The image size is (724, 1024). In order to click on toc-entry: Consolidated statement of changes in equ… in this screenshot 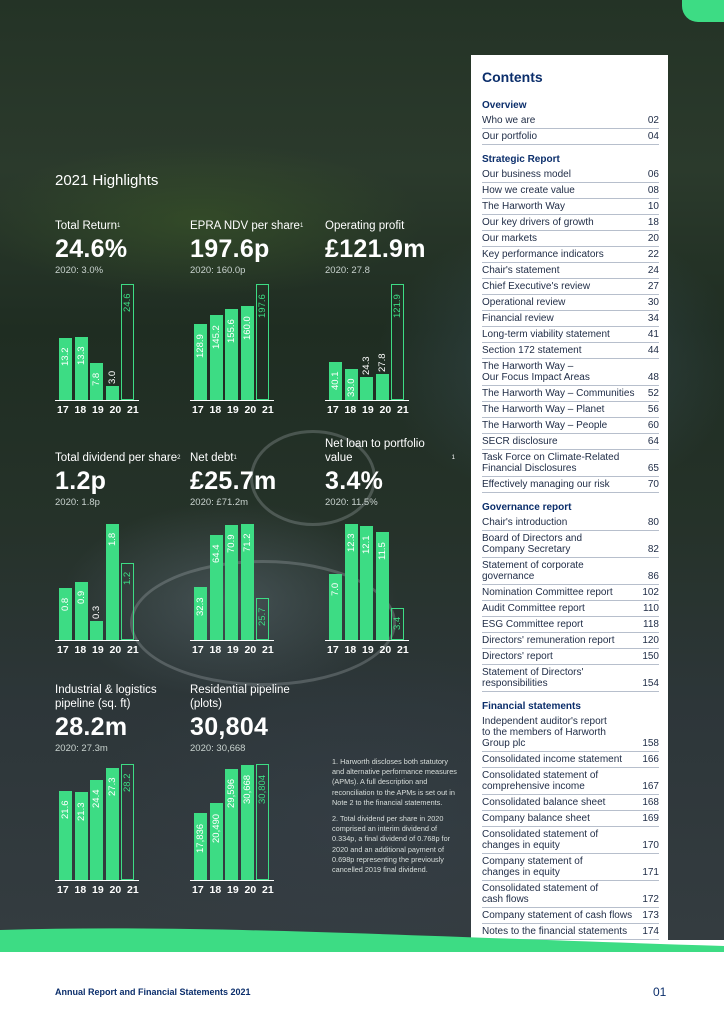, I will do `click(570, 840)`.